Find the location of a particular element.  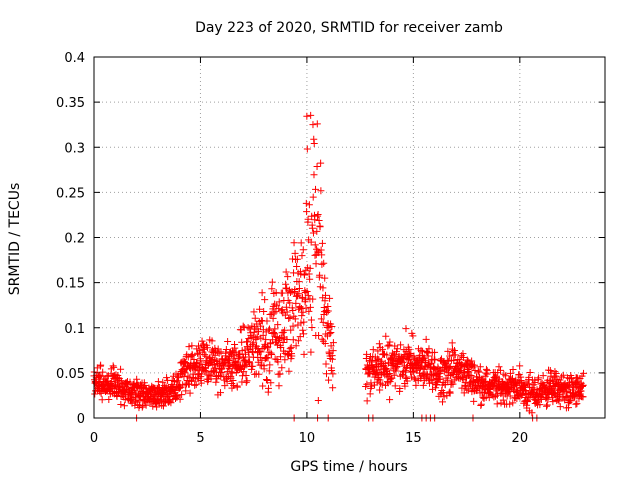

x-tick-label: 10 is located at coordinates (307, 438).